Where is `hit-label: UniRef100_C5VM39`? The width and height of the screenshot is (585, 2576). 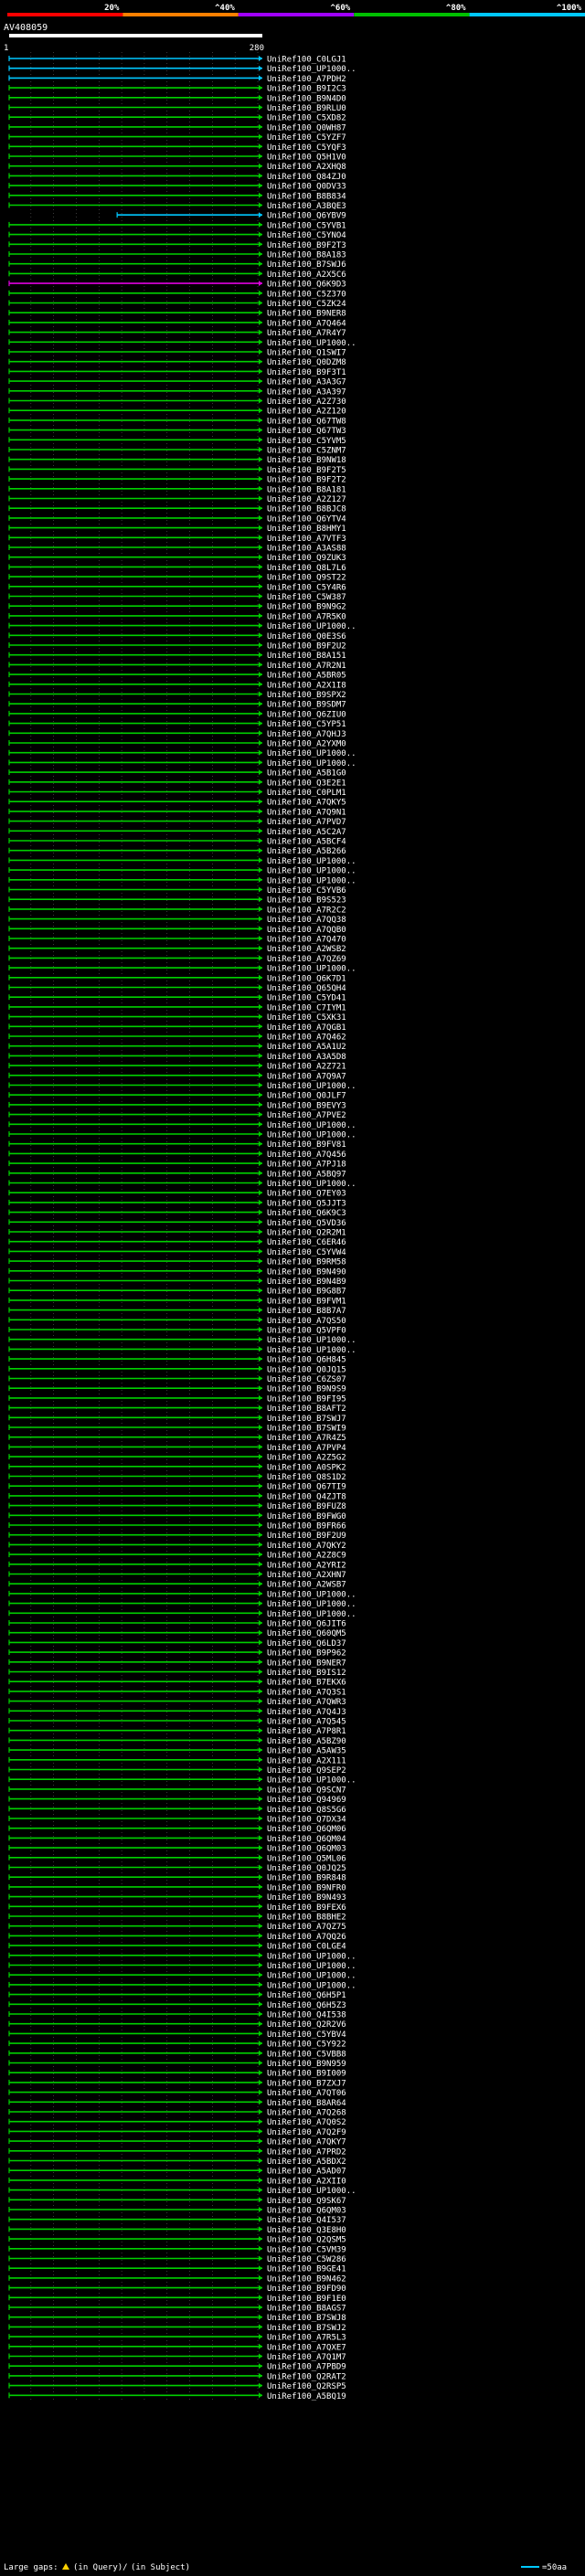 hit-label: UniRef100_C5VM39 is located at coordinates (307, 2249).